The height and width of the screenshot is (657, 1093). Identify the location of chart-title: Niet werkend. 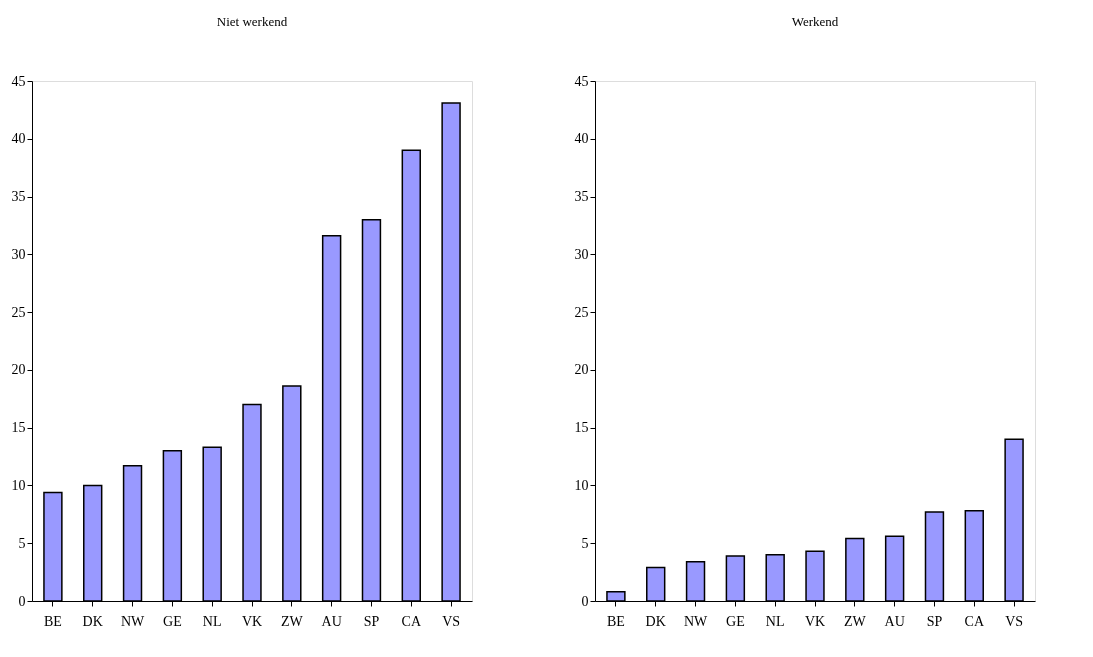
(252, 21).